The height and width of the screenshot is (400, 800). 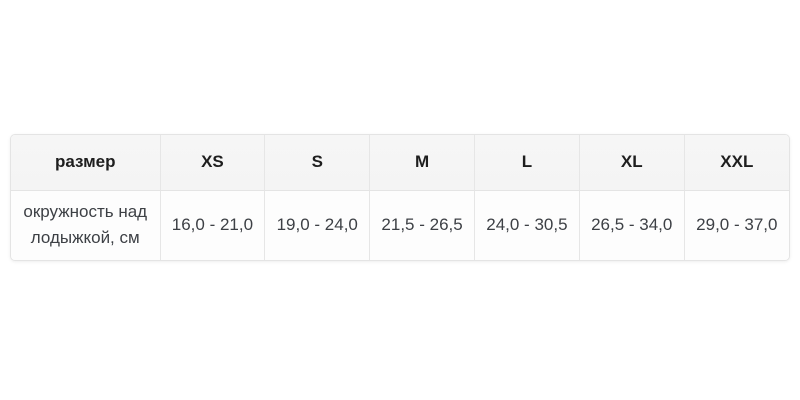 I want to click on table-header-row: размер XS S M L XL XXL, so click(x=400, y=163).